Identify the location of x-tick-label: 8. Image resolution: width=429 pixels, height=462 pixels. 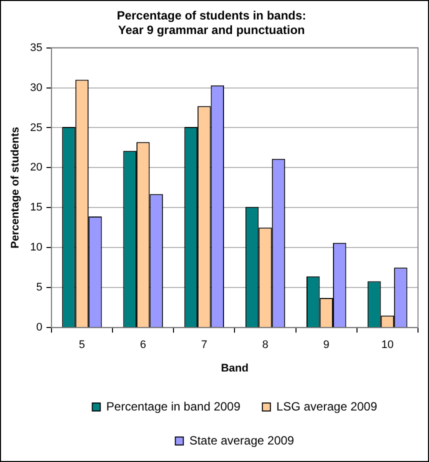
(265, 345).